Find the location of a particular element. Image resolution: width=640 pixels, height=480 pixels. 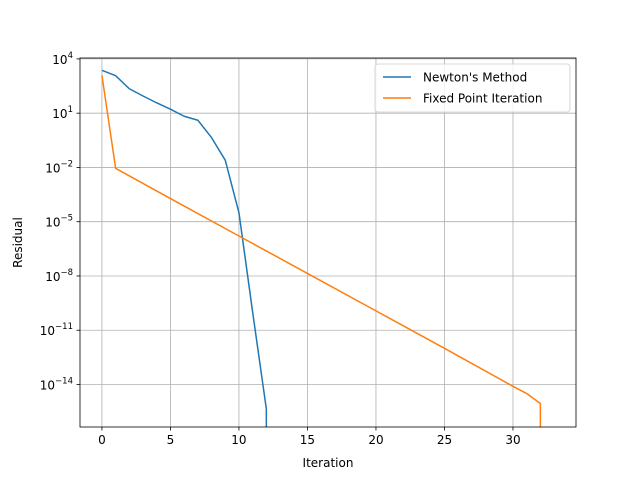

legend: Newton's Method Fixed Point Iteration is located at coordinates (472, 88).